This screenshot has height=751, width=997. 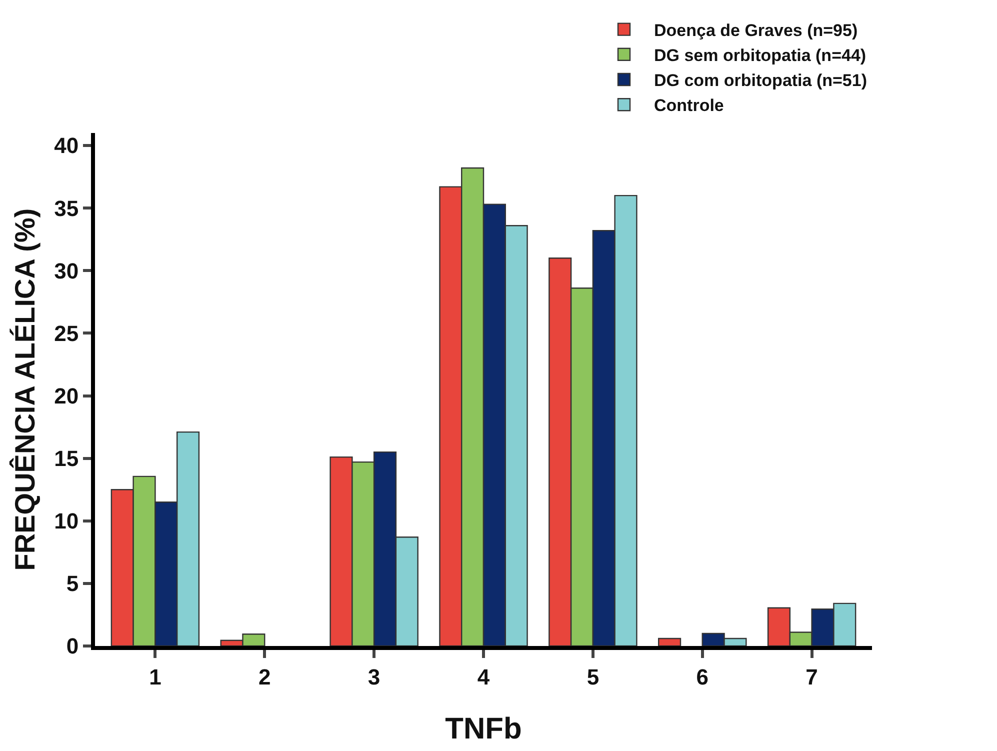 I want to click on y-tick-label: 10, so click(x=66, y=521).